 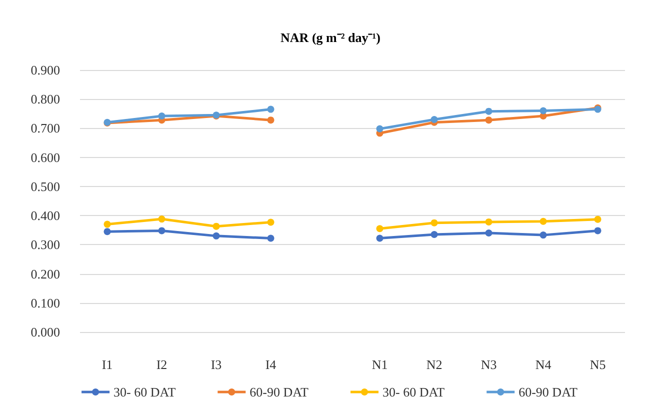 I want to click on y-tick-label: 0.500, so click(x=45, y=186).